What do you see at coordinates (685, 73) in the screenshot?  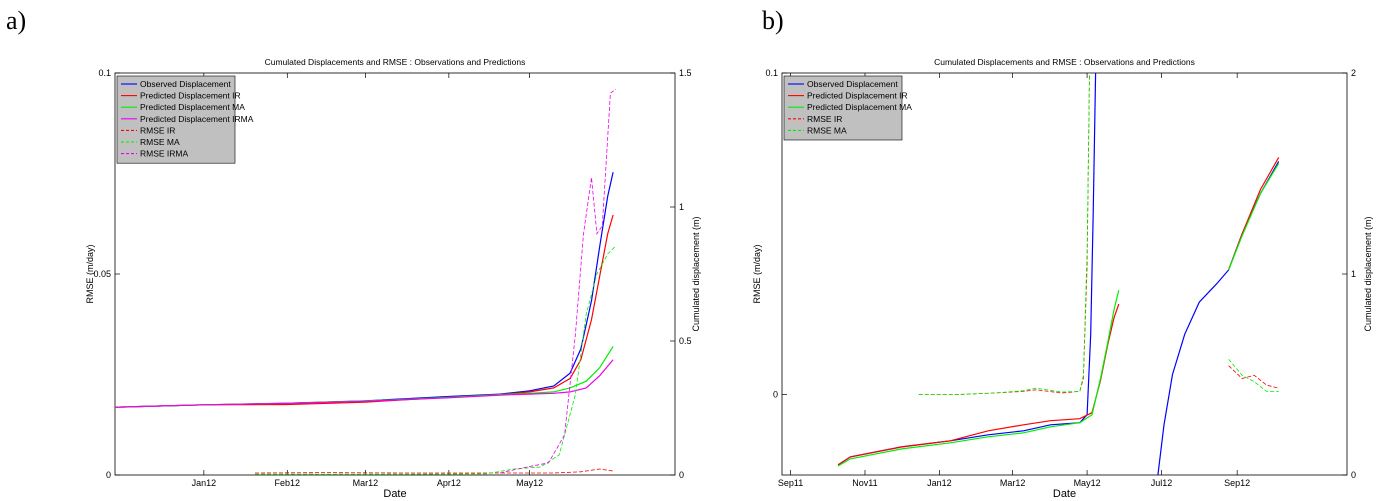 I see `y2-tick-label: 1.5` at bounding box center [685, 73].